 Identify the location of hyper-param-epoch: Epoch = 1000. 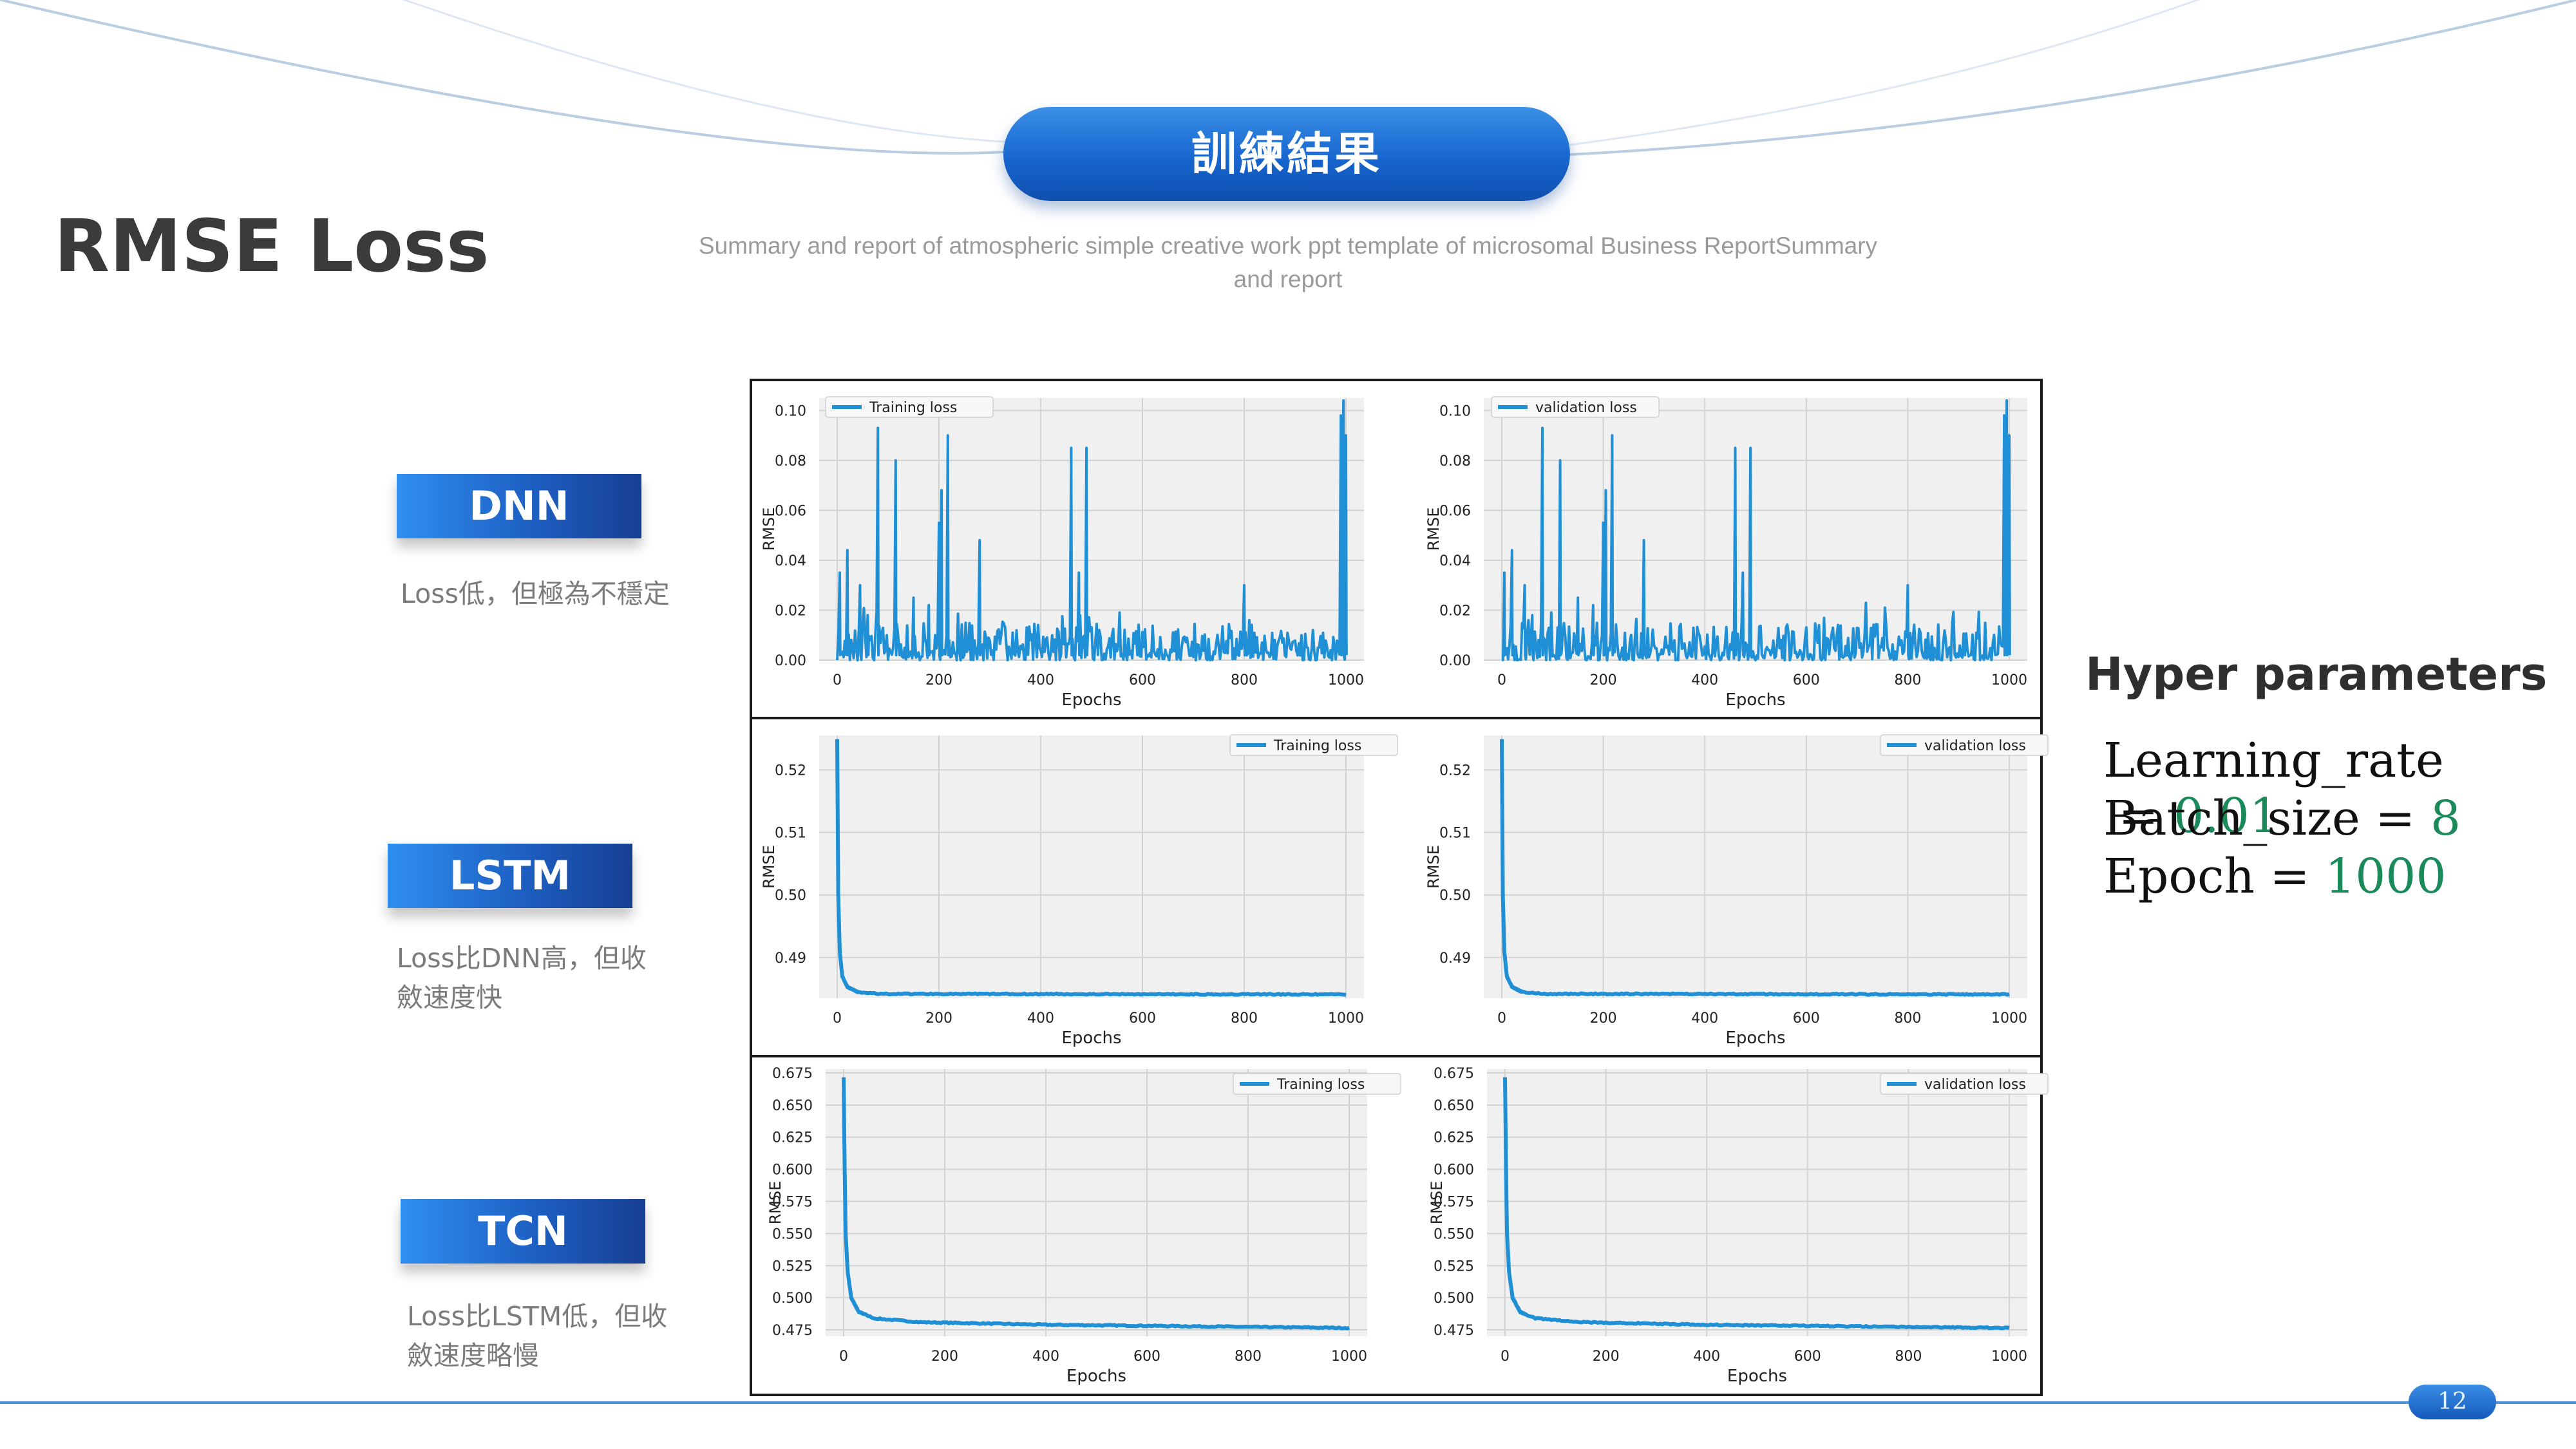
(2274, 877).